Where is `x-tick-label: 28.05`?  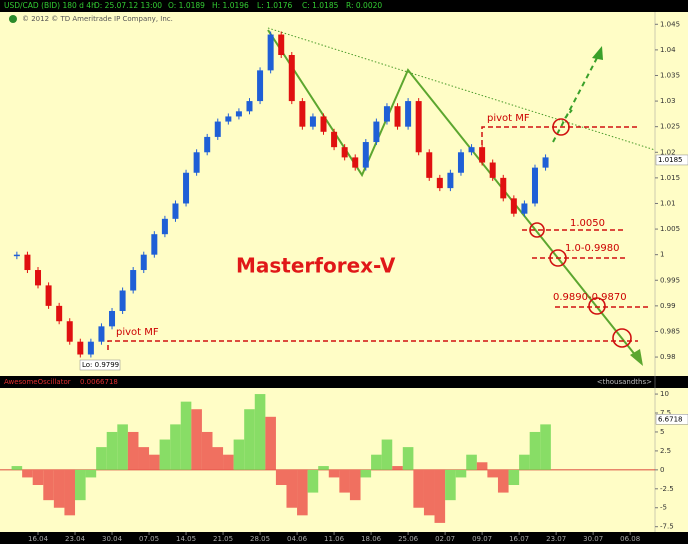 x-tick-label: 28.05 is located at coordinates (260, 539).